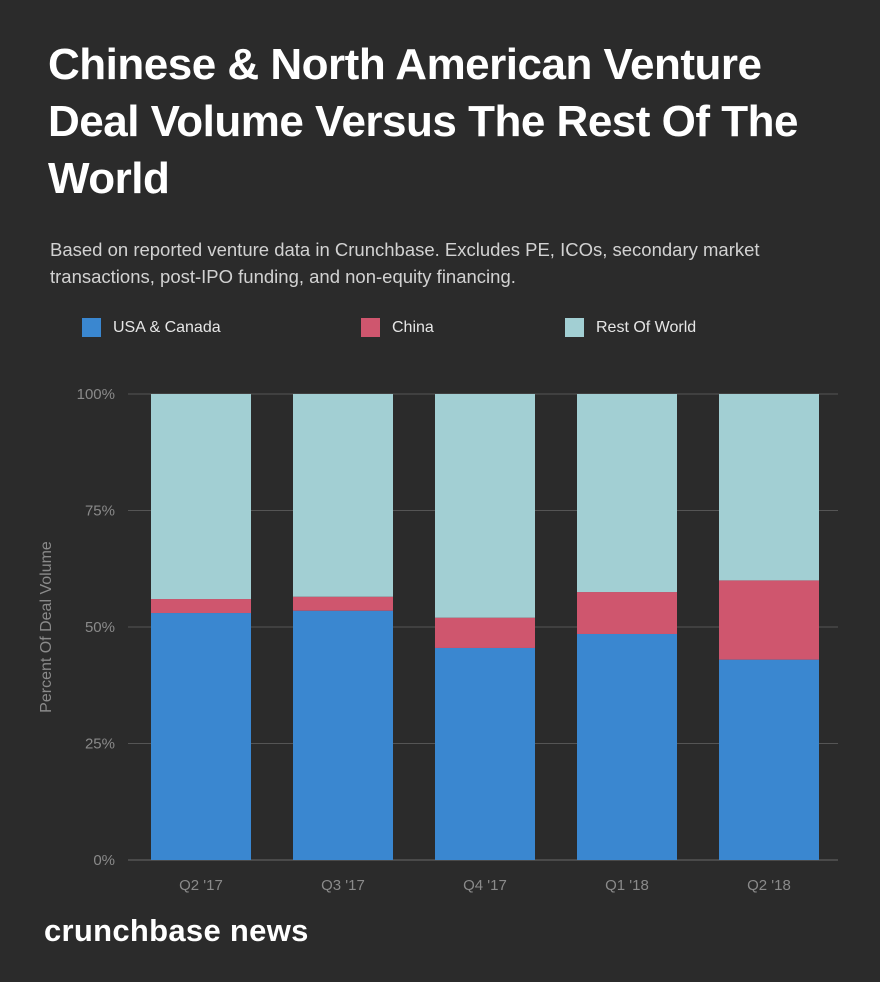  Describe the element at coordinates (100, 511) in the screenshot. I see `y-tick-label: 75%` at that location.